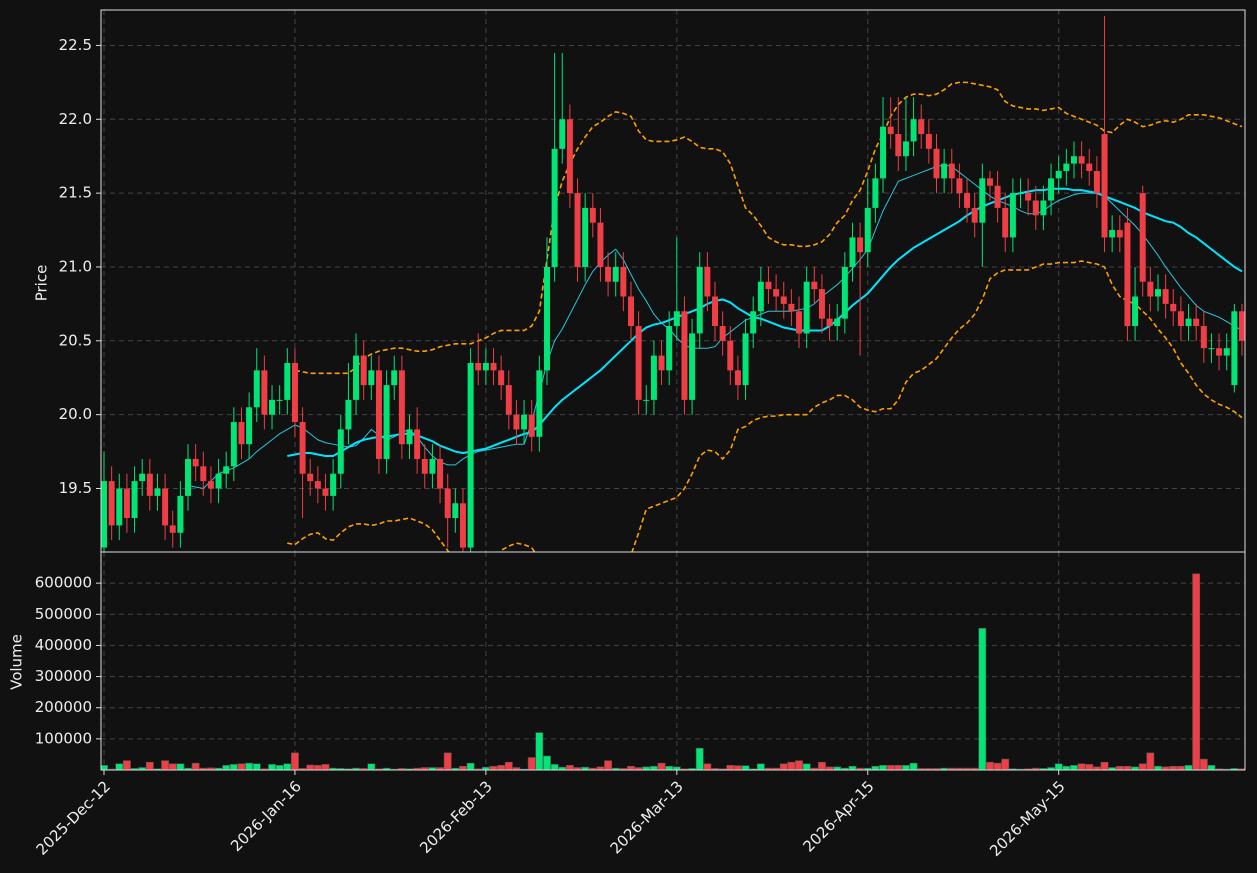  Describe the element at coordinates (63, 676) in the screenshot. I see `y-tick-label: 300000` at that location.